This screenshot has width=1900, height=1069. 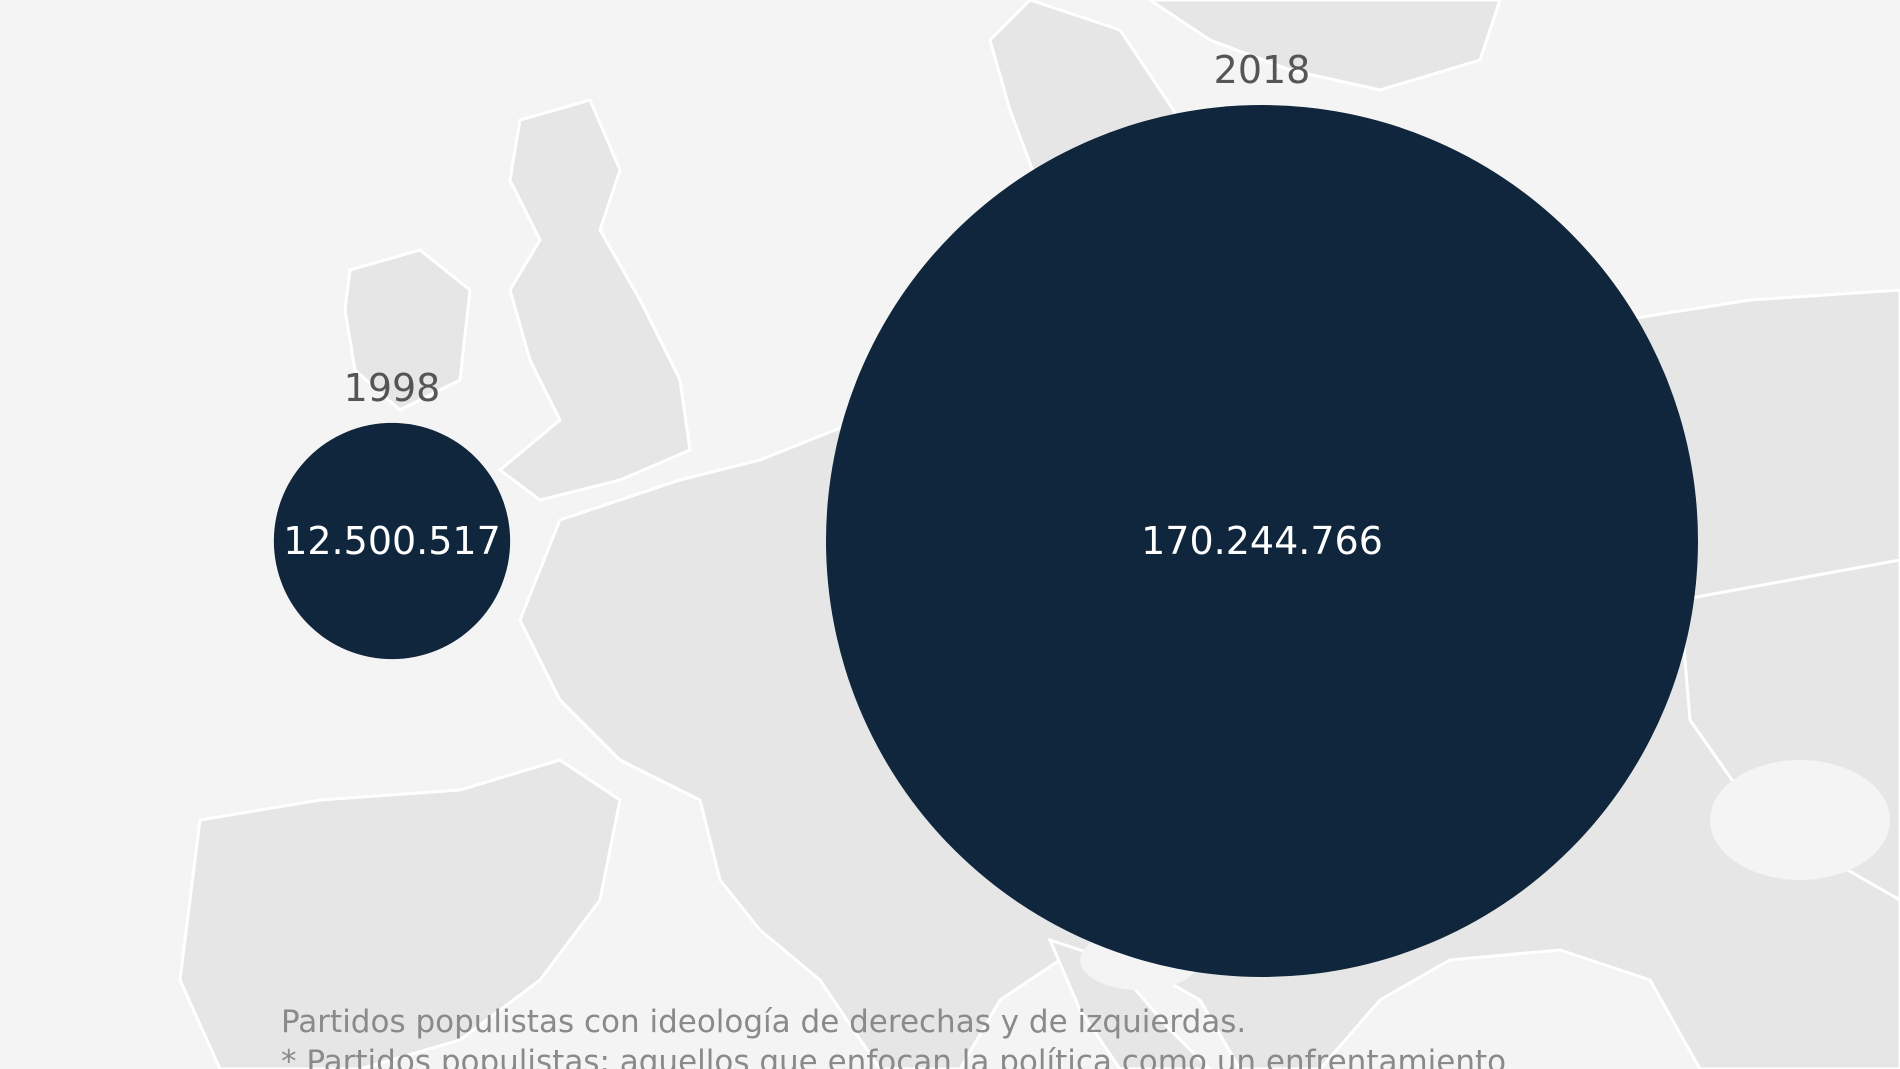 I want to click on map-black-sea, so click(x=1800, y=820).